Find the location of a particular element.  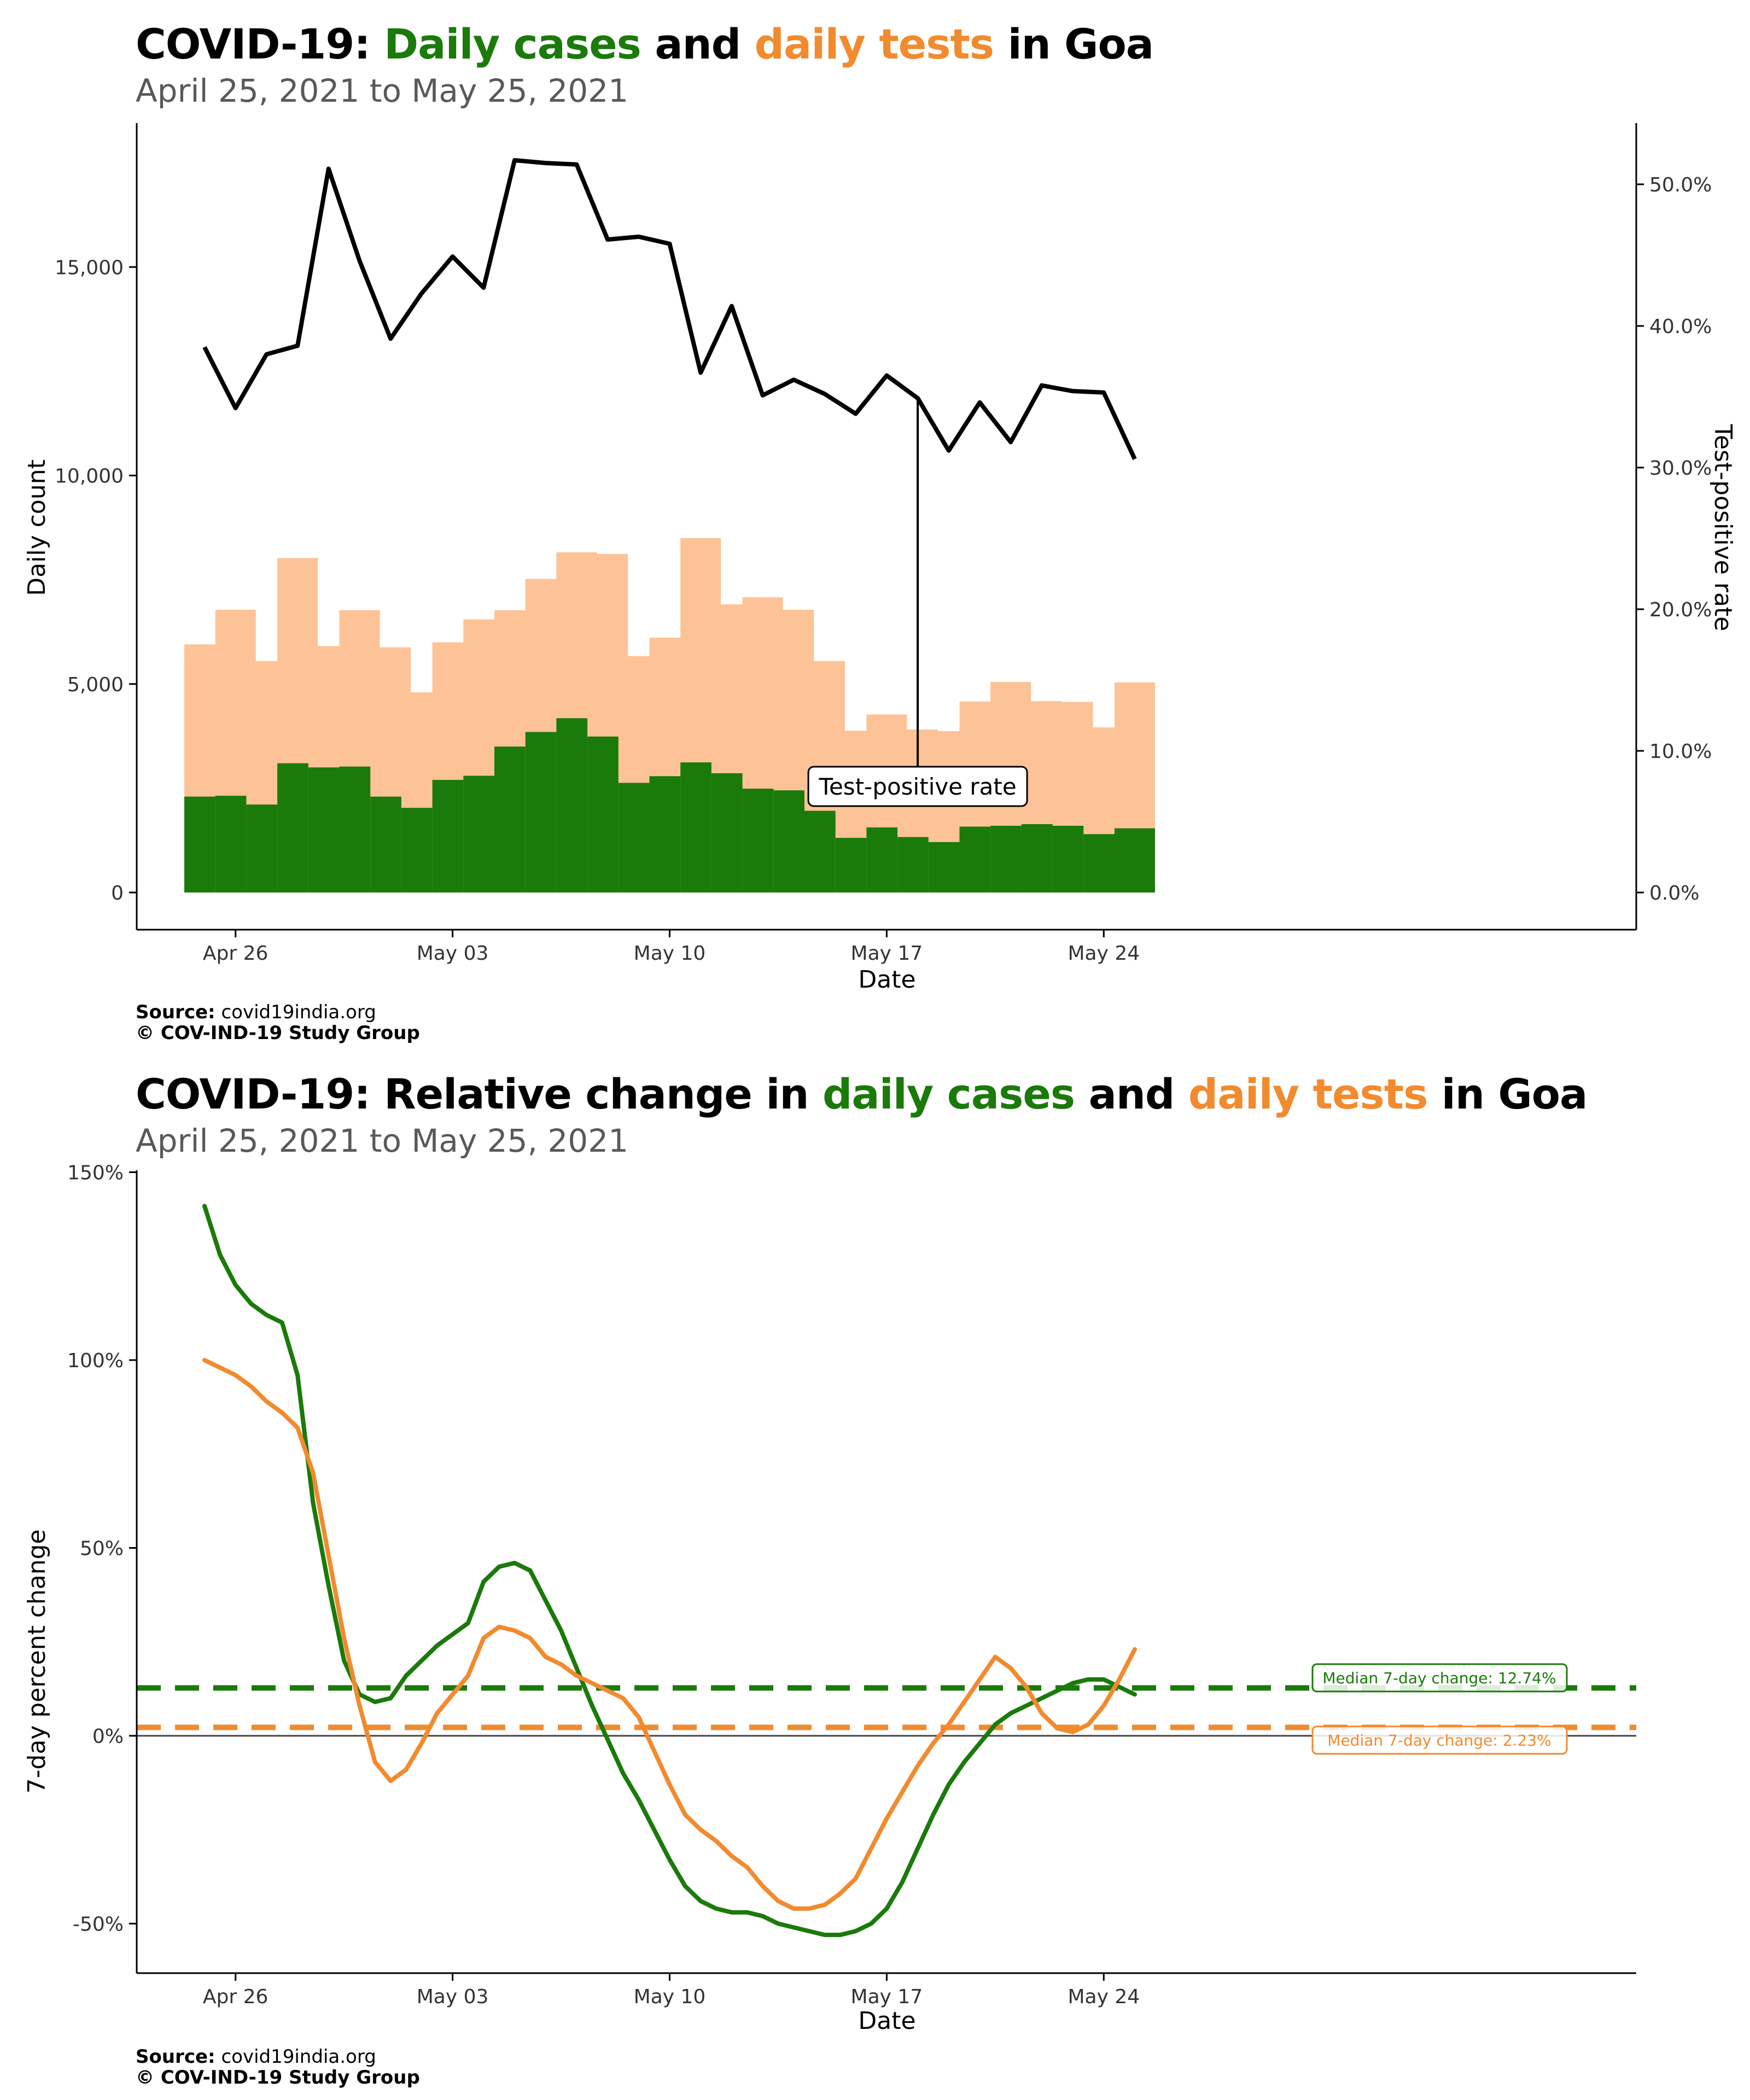

positivity-rate-line is located at coordinates (669, 309).